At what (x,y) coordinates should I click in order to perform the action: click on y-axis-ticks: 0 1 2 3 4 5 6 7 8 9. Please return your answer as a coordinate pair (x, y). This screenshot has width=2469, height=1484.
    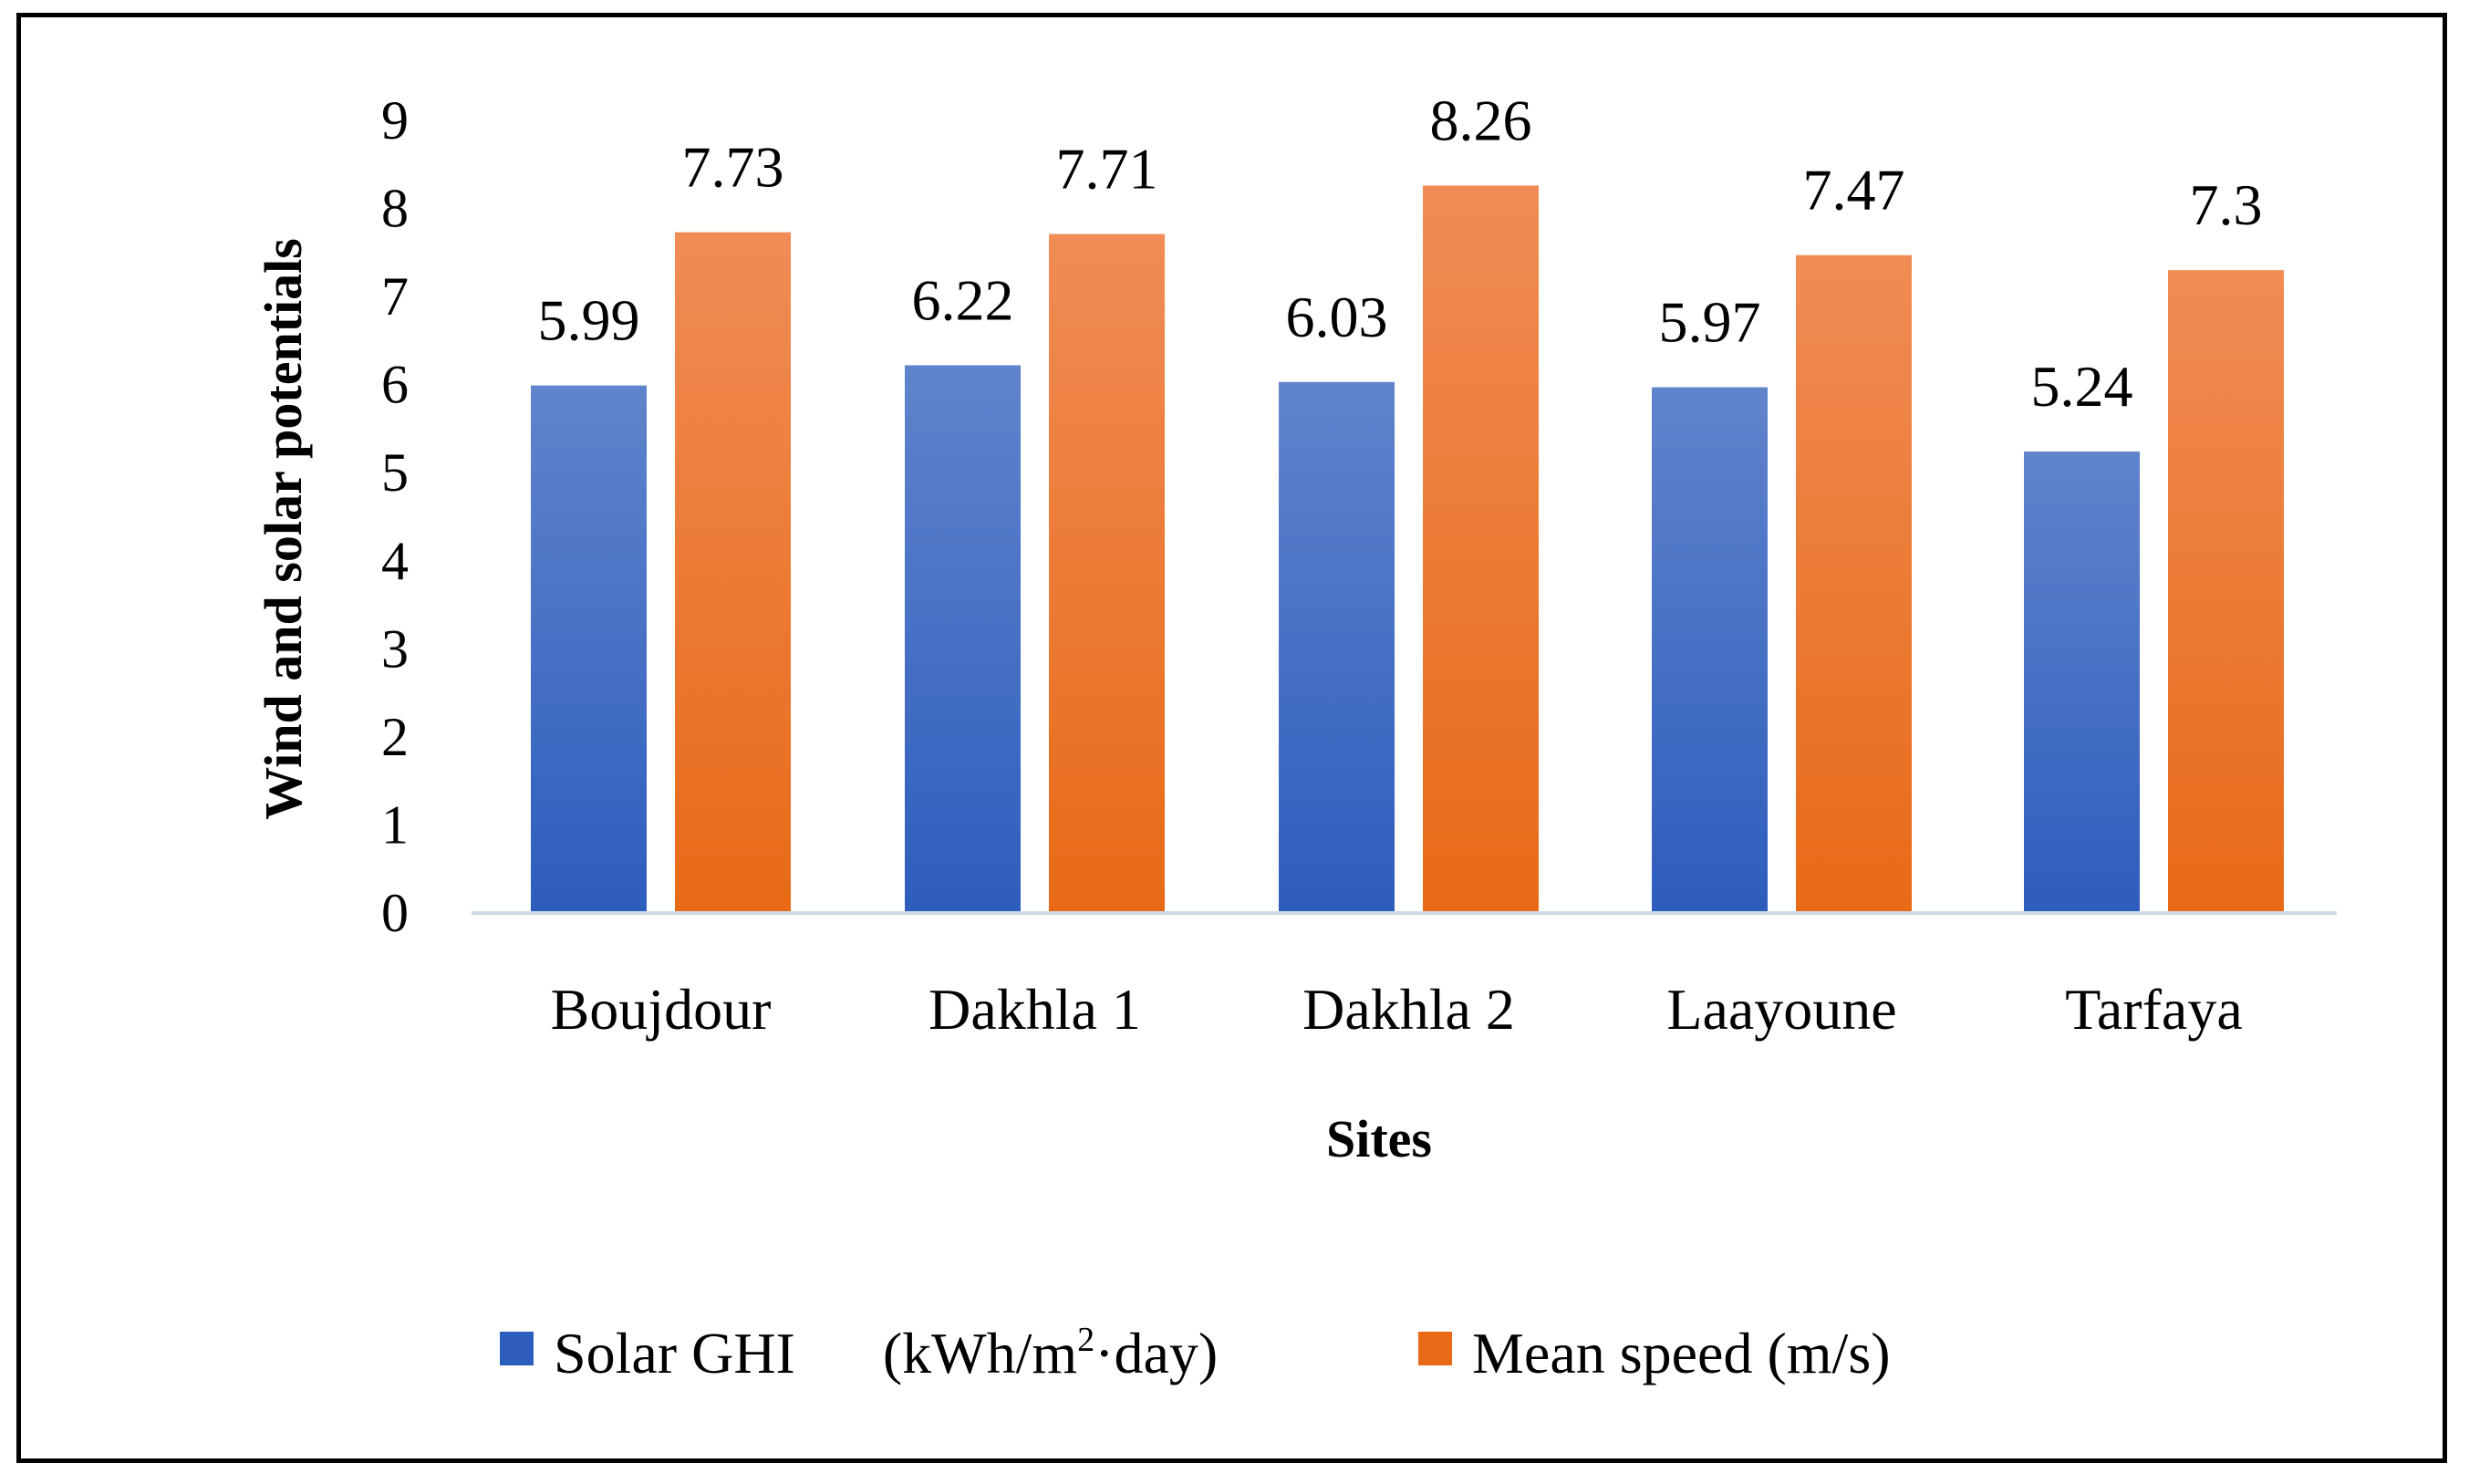
    Looking at the image, I should click on (395, 516).